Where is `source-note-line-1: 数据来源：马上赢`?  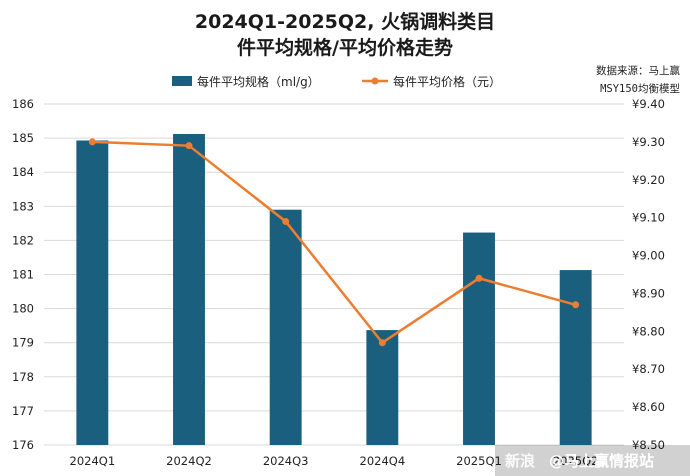 source-note-line-1: 数据来源：马上赢 is located at coordinates (638, 70).